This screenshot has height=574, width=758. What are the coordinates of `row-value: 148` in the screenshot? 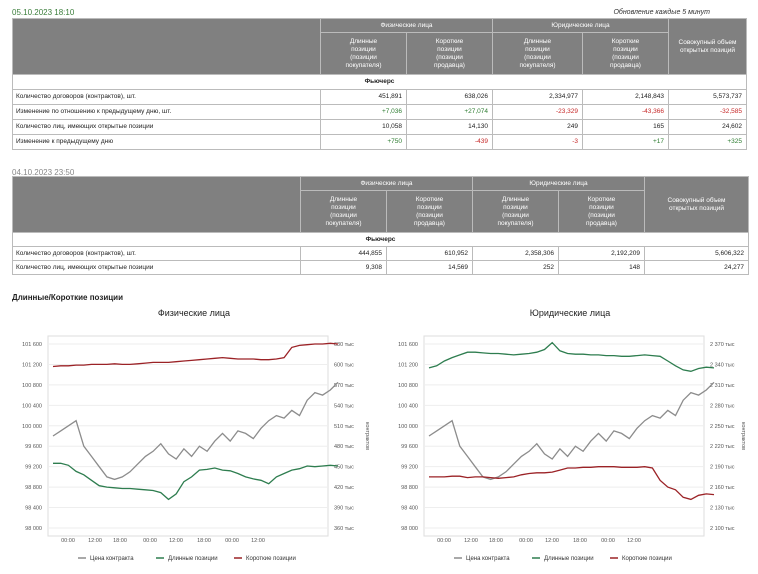 It's located at (601, 267).